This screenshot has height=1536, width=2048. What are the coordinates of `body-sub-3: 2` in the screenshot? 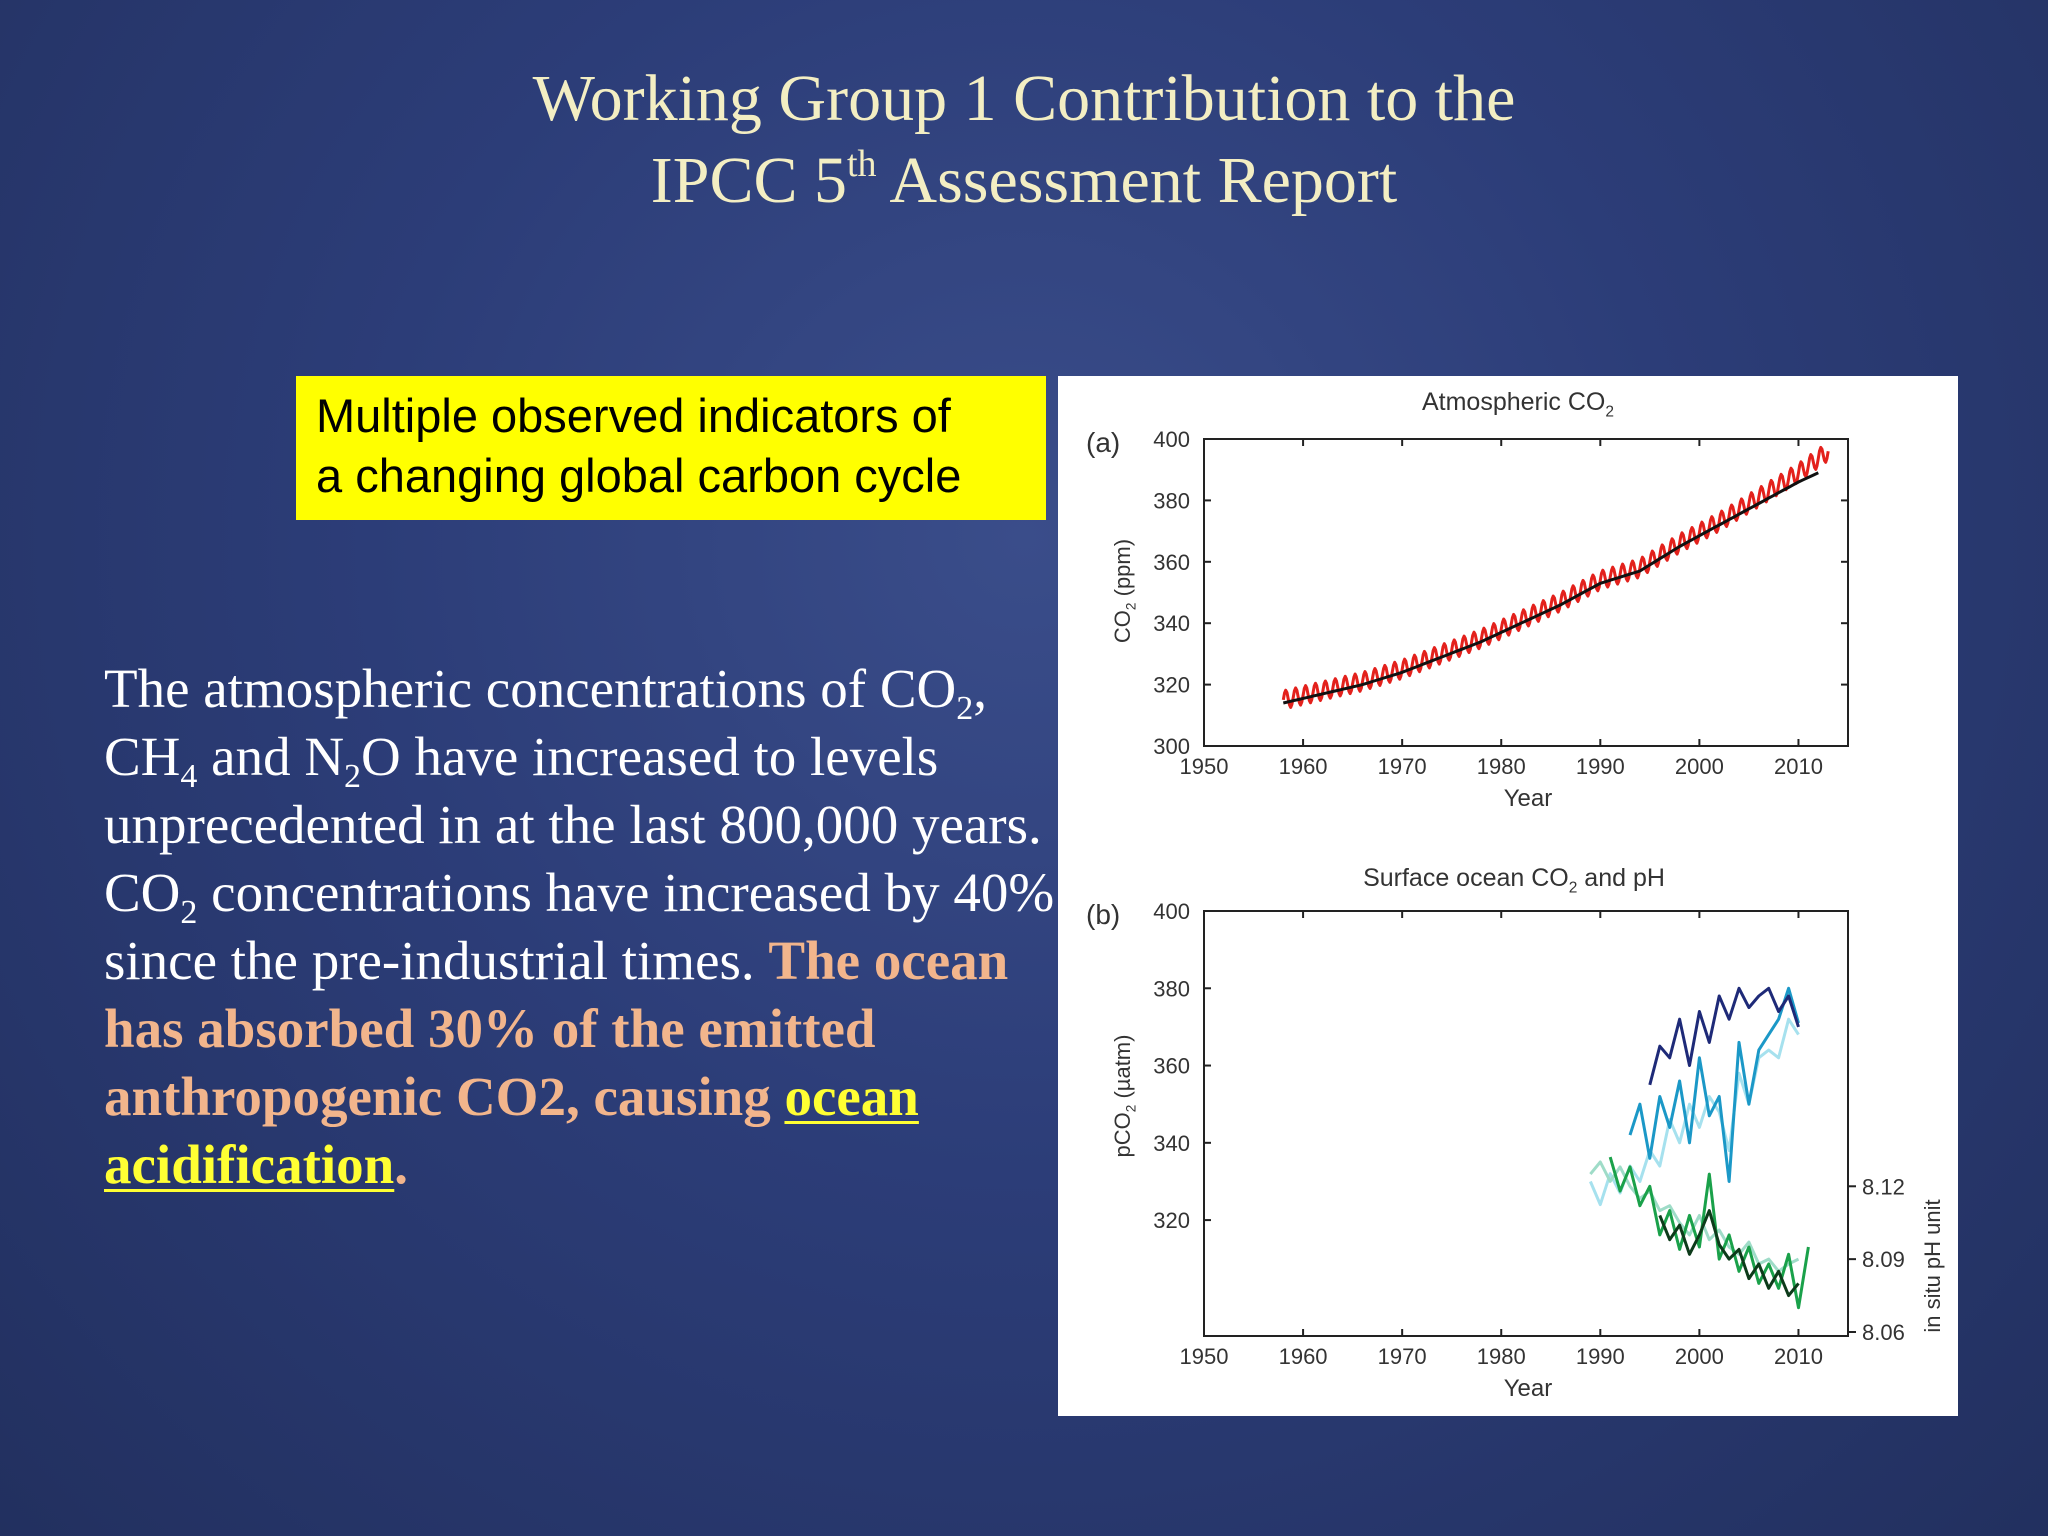 It's located at (353, 776).